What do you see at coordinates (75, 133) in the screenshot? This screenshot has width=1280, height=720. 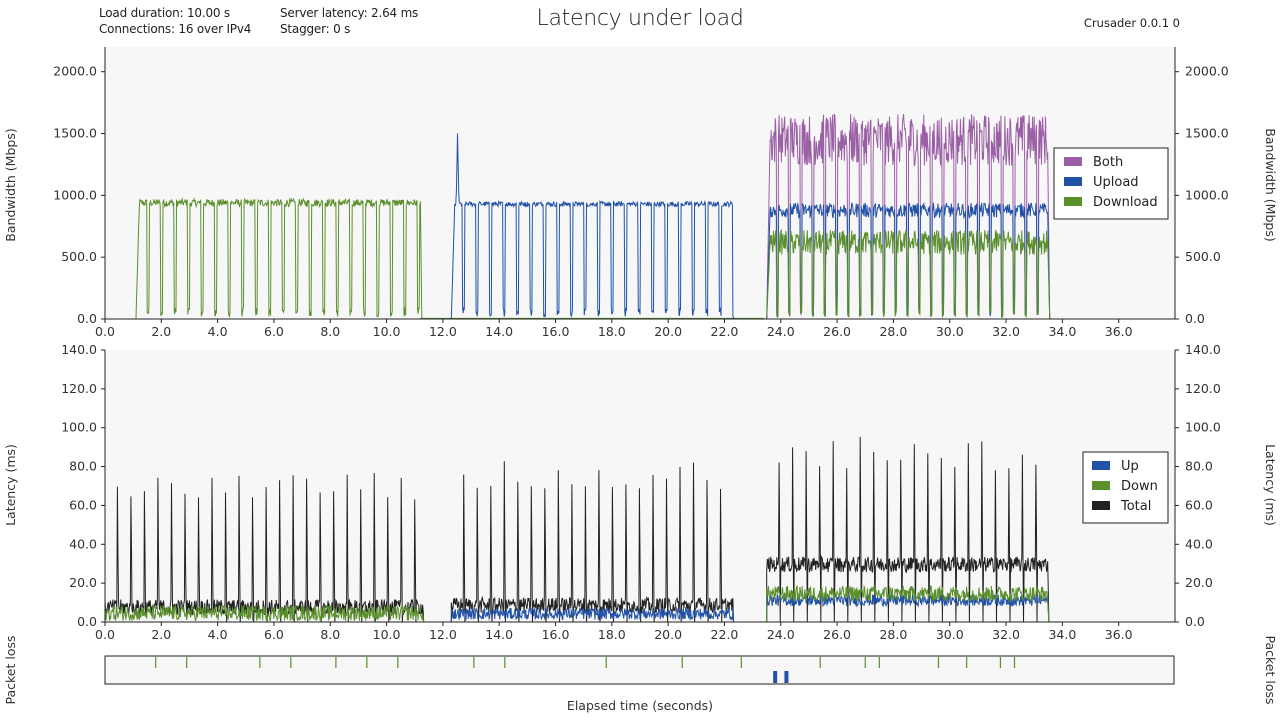 I see `bandwidth-y-tick-label-left: 1500.0` at bounding box center [75, 133].